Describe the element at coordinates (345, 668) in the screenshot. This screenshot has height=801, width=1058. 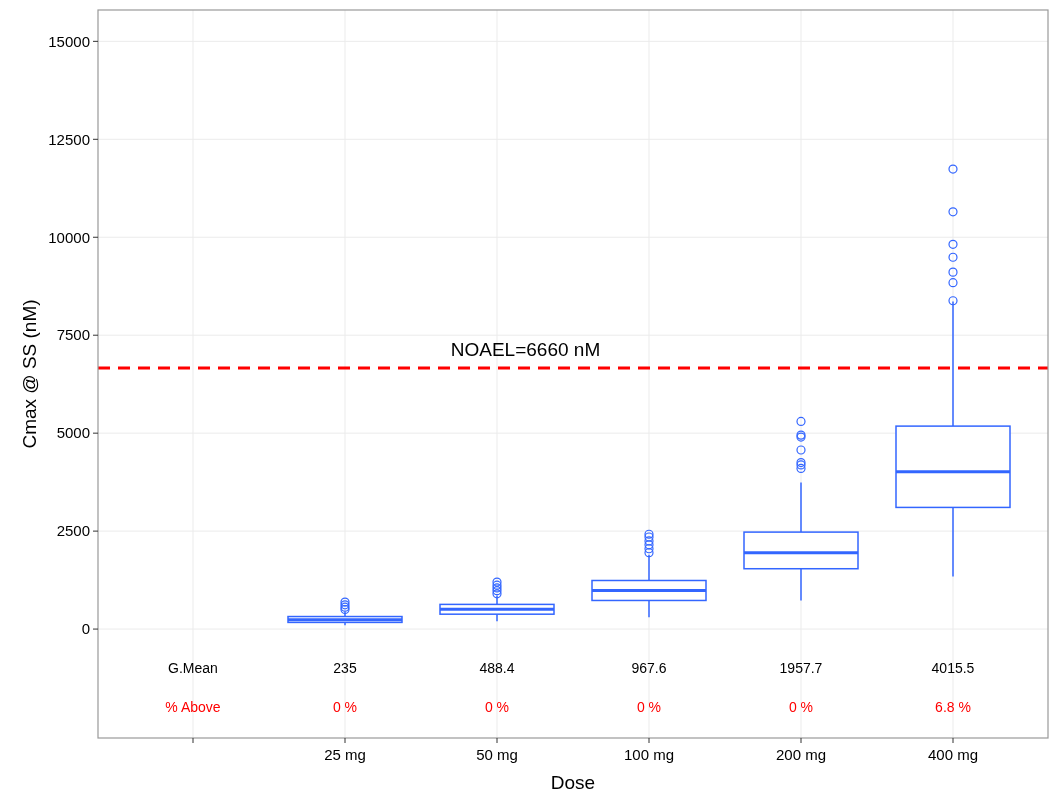
I see `annotation: 235` at that location.